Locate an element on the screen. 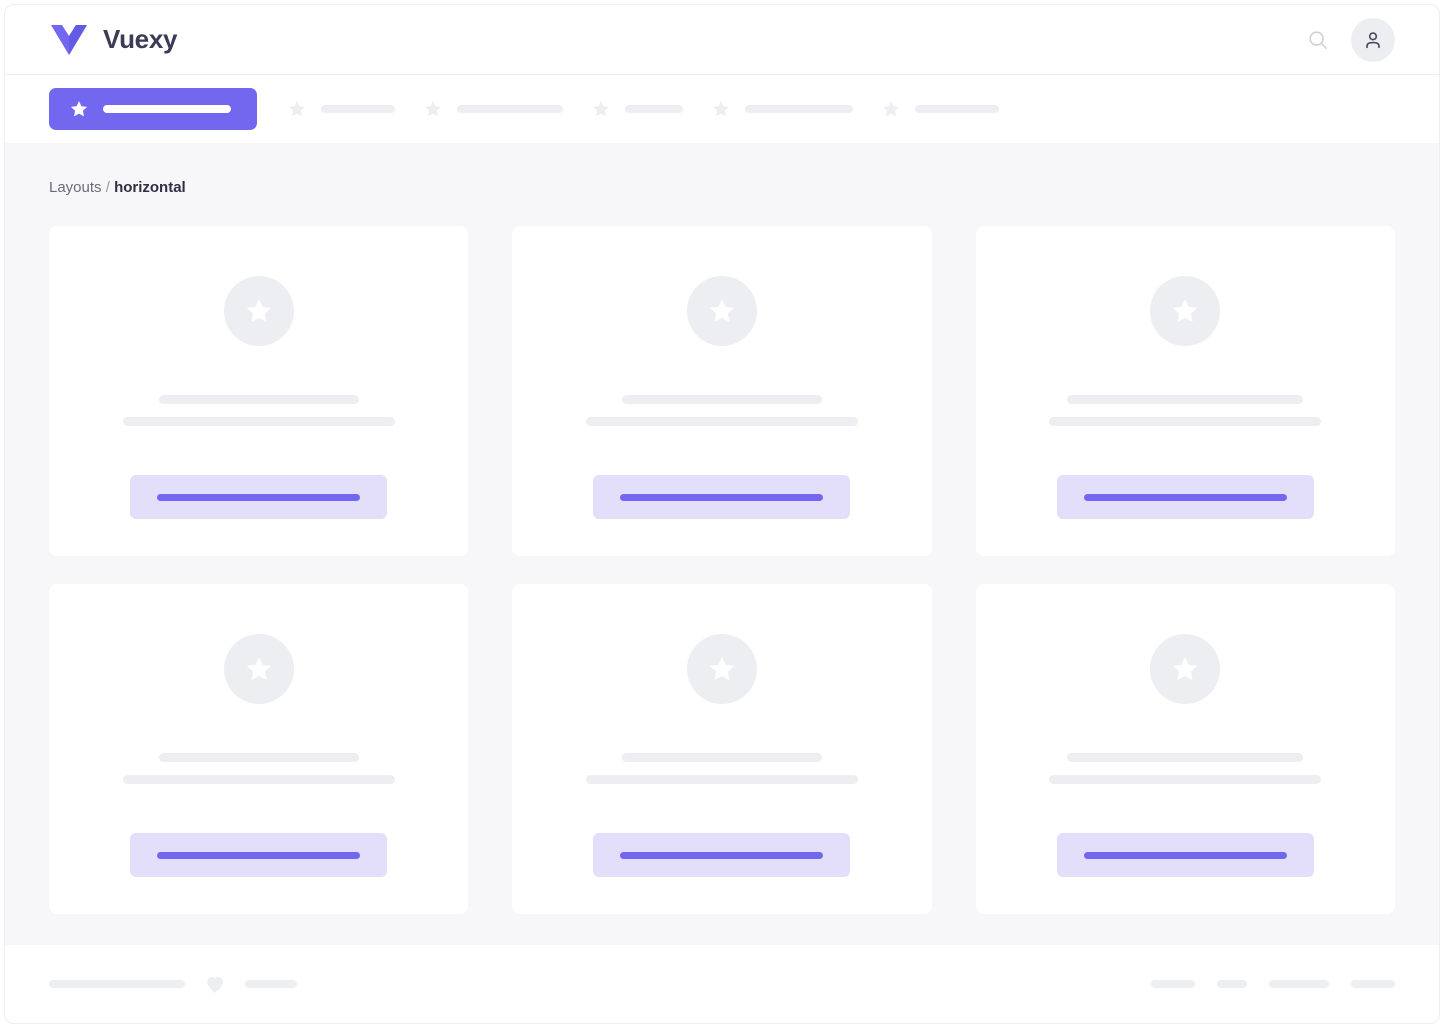 This screenshot has height=1028, width=1444. breadcrumb: Layouts / horizontal is located at coordinates (722, 187).